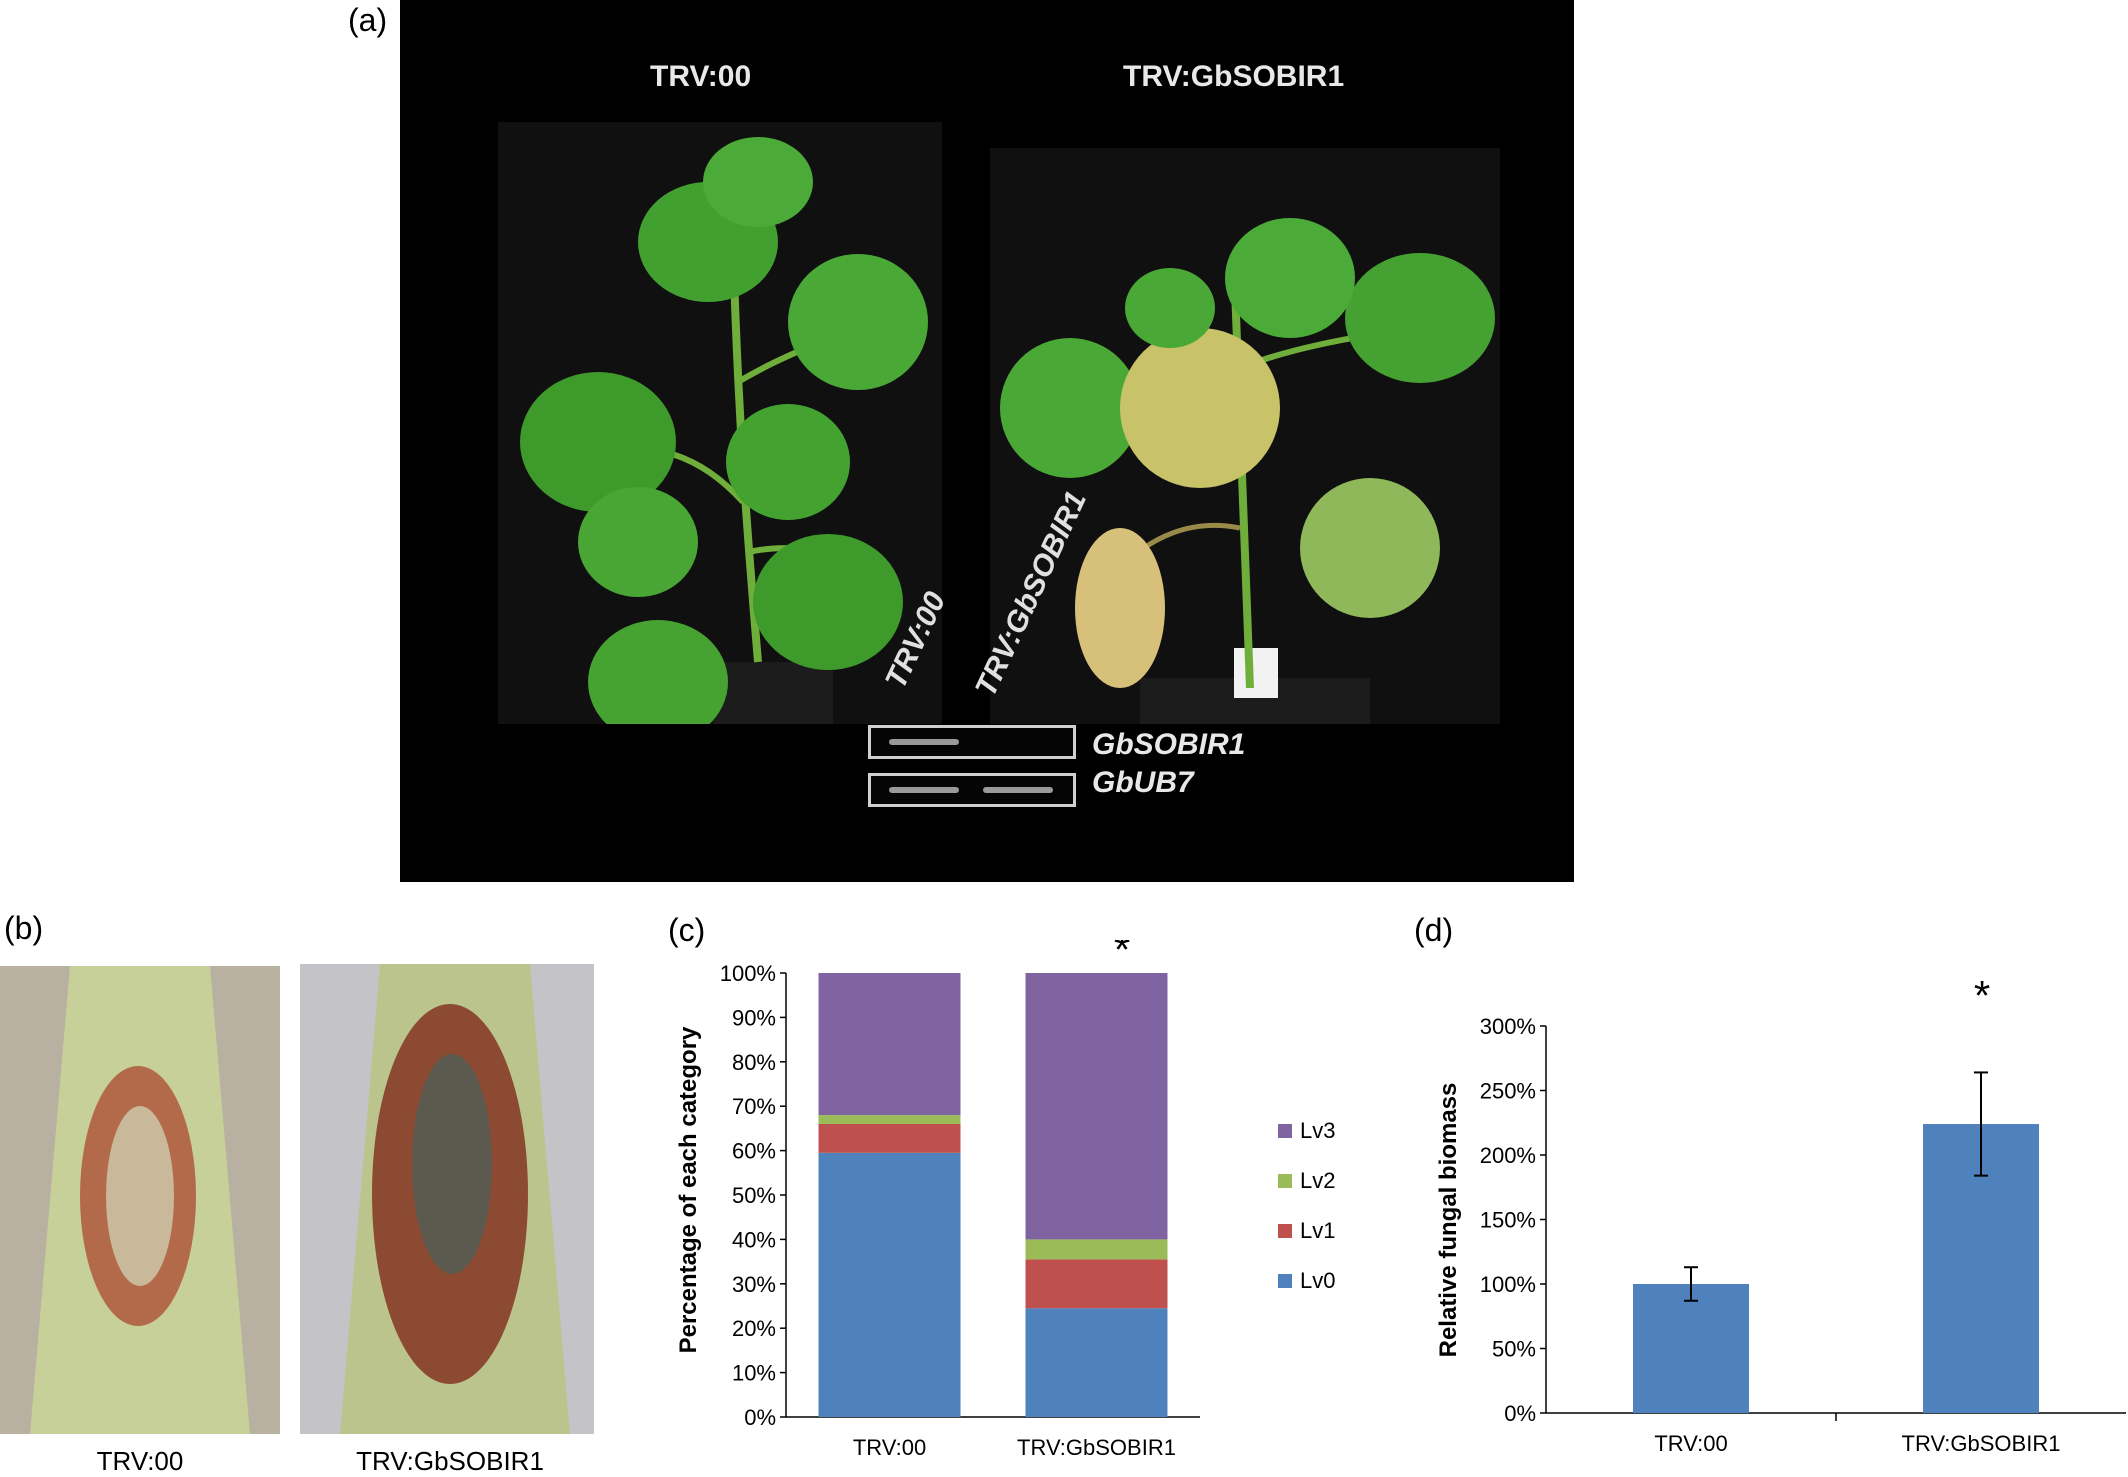  What do you see at coordinates (972, 742) in the screenshot?
I see `gel-band-gbsobir1` at bounding box center [972, 742].